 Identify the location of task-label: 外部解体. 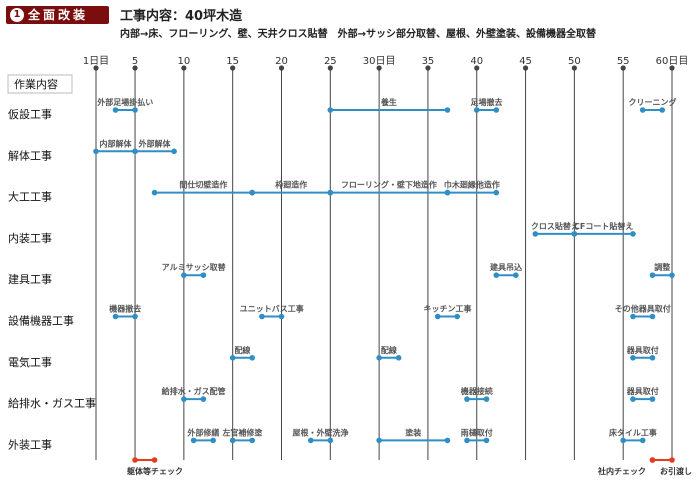
(155, 143).